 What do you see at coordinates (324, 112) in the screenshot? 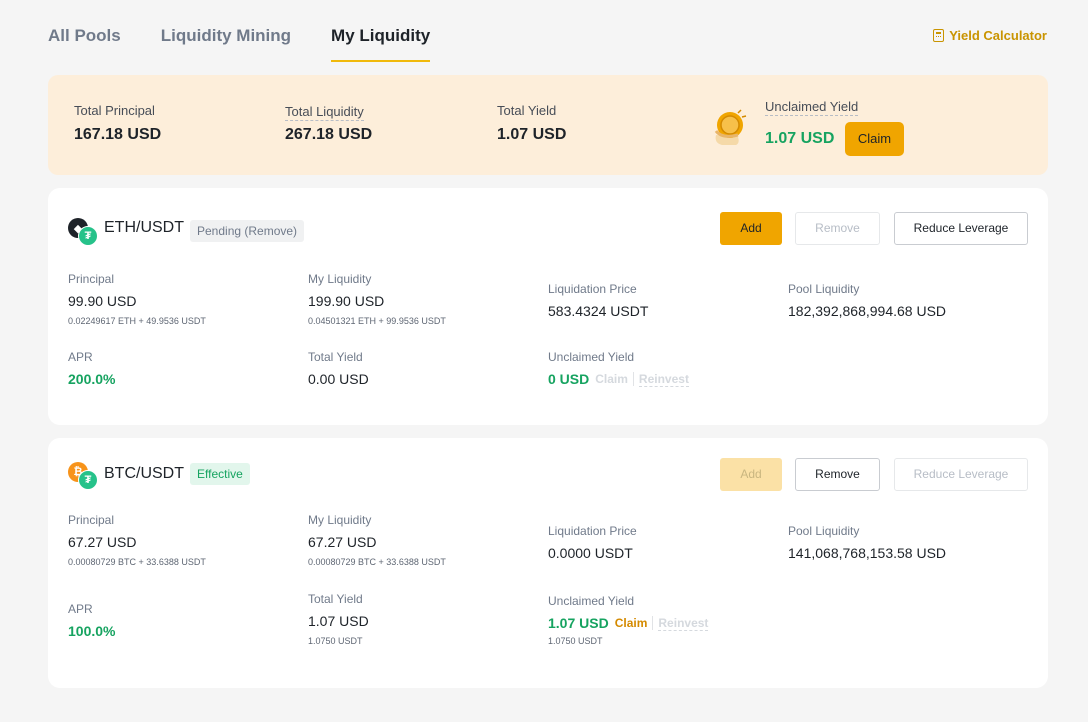
I see `total-liquidity-label: Total Liquidity` at bounding box center [324, 112].